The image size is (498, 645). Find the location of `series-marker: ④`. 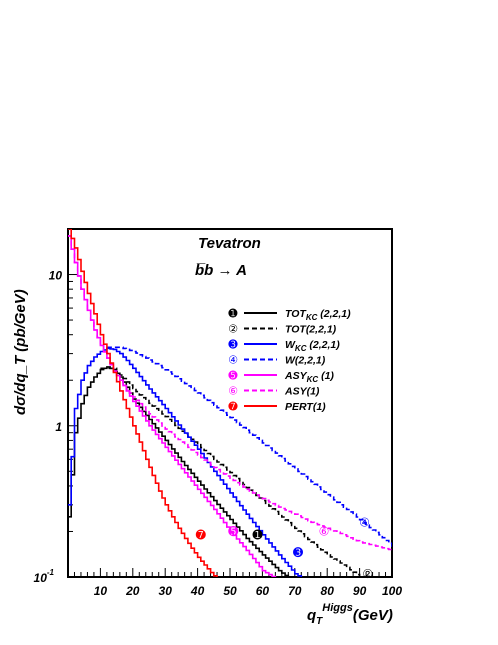

series-marker: ④ is located at coordinates (364, 522).